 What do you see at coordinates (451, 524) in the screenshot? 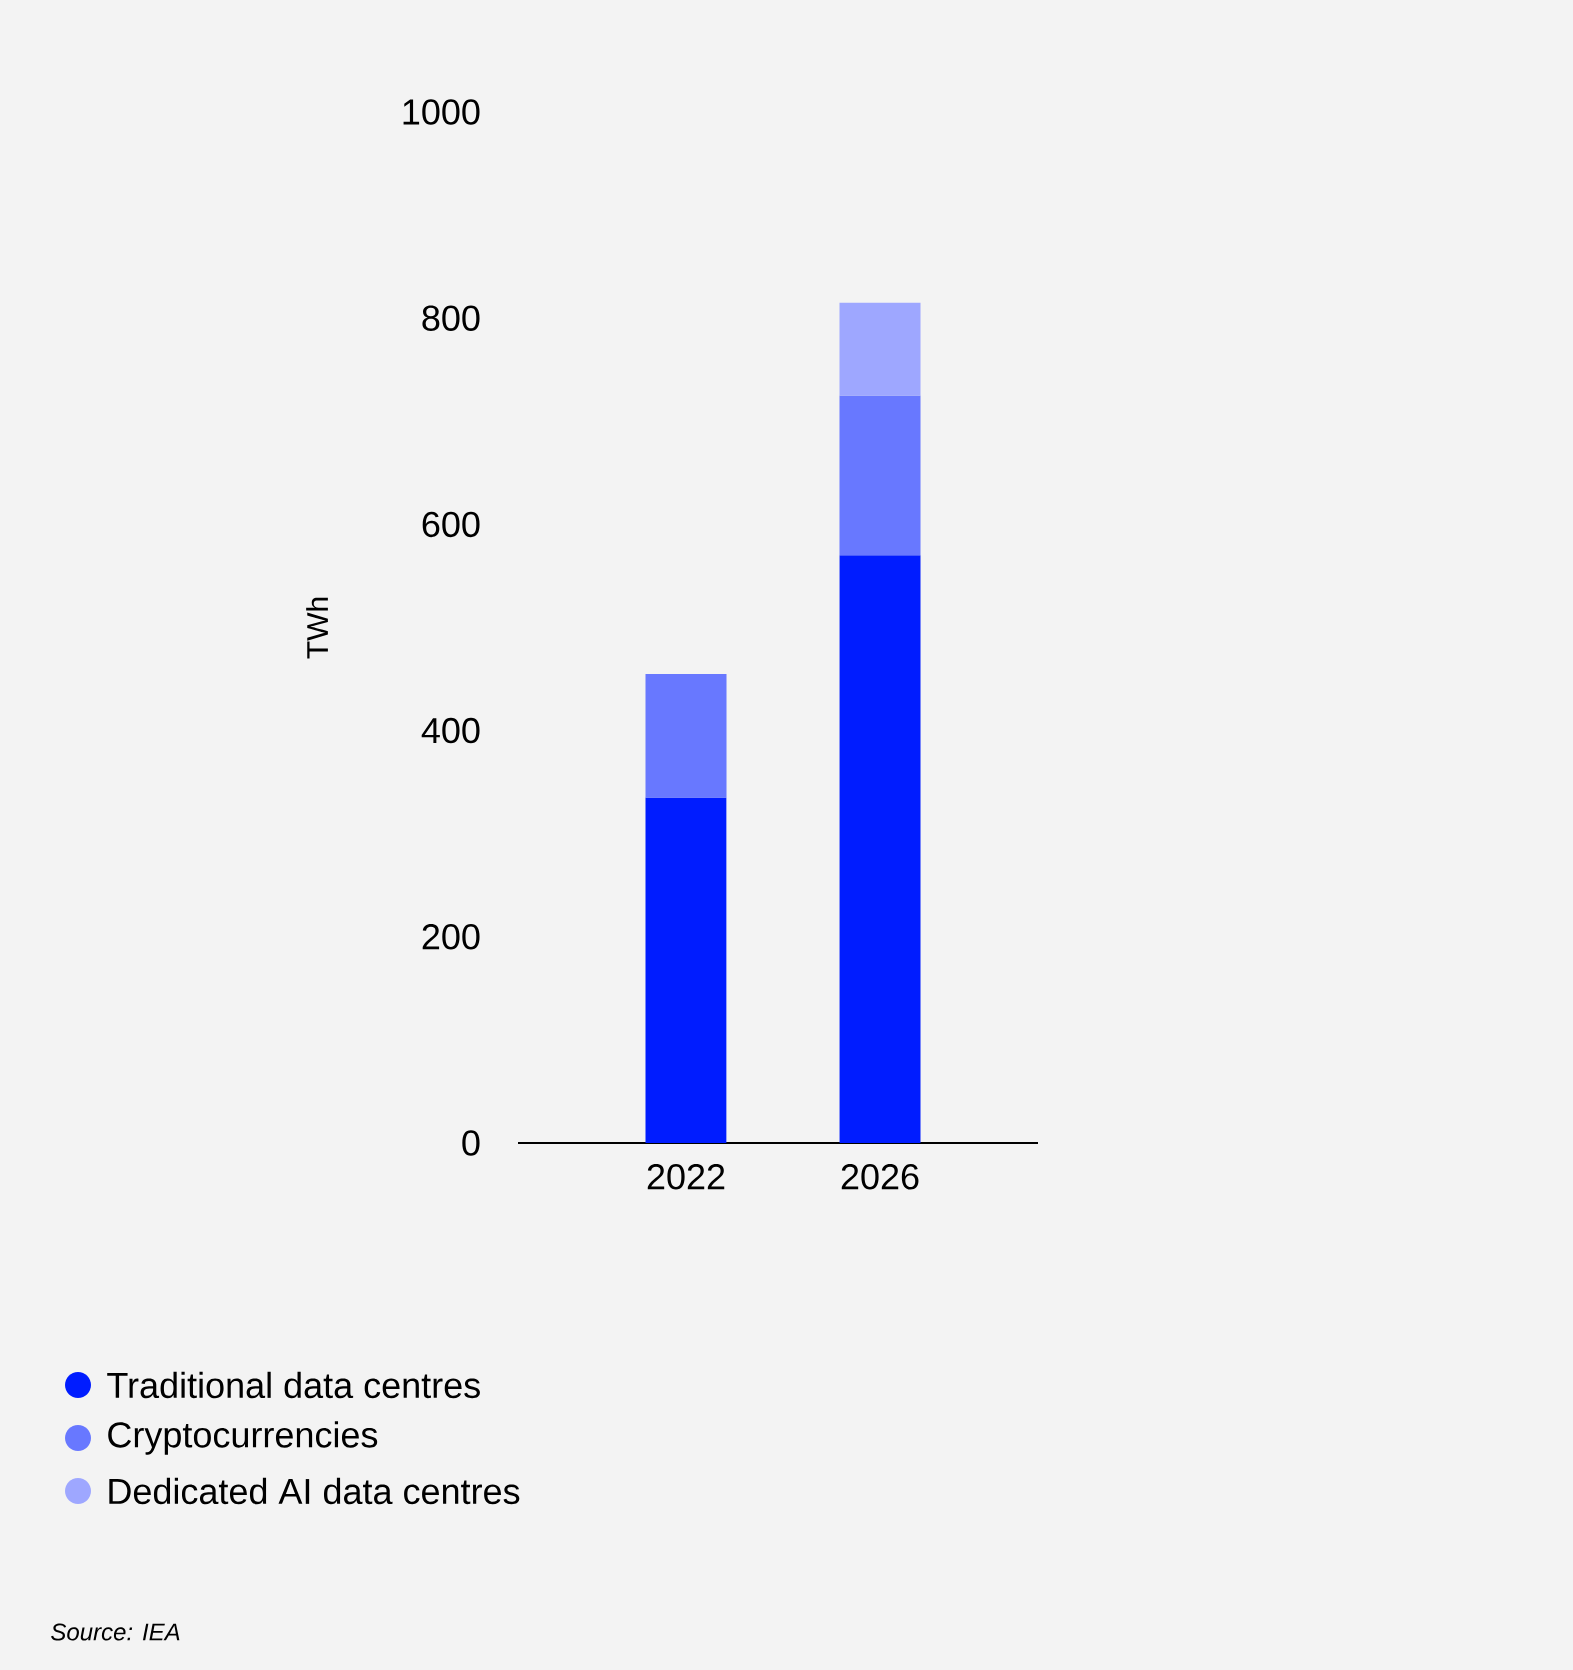
I see `y-tick-label: 600` at bounding box center [451, 524].